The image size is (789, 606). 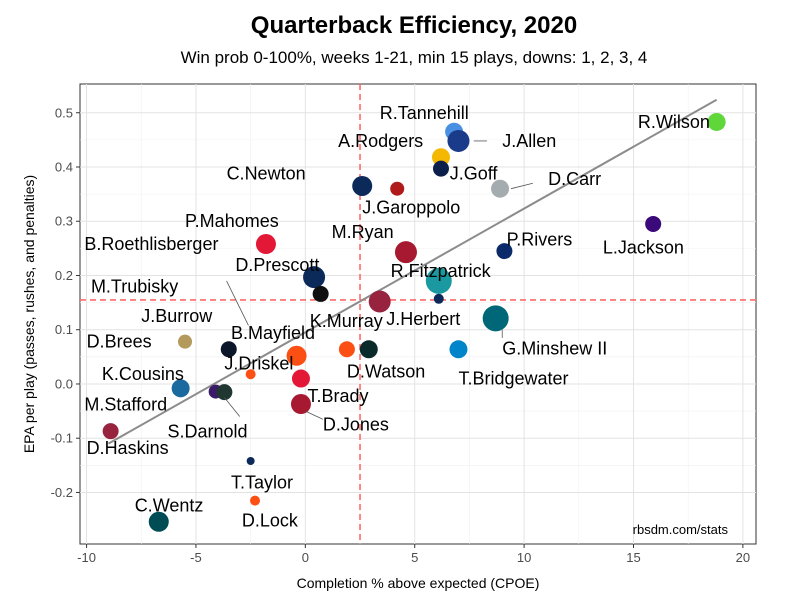 I want to click on point-j-garoppolo, so click(x=397, y=188).